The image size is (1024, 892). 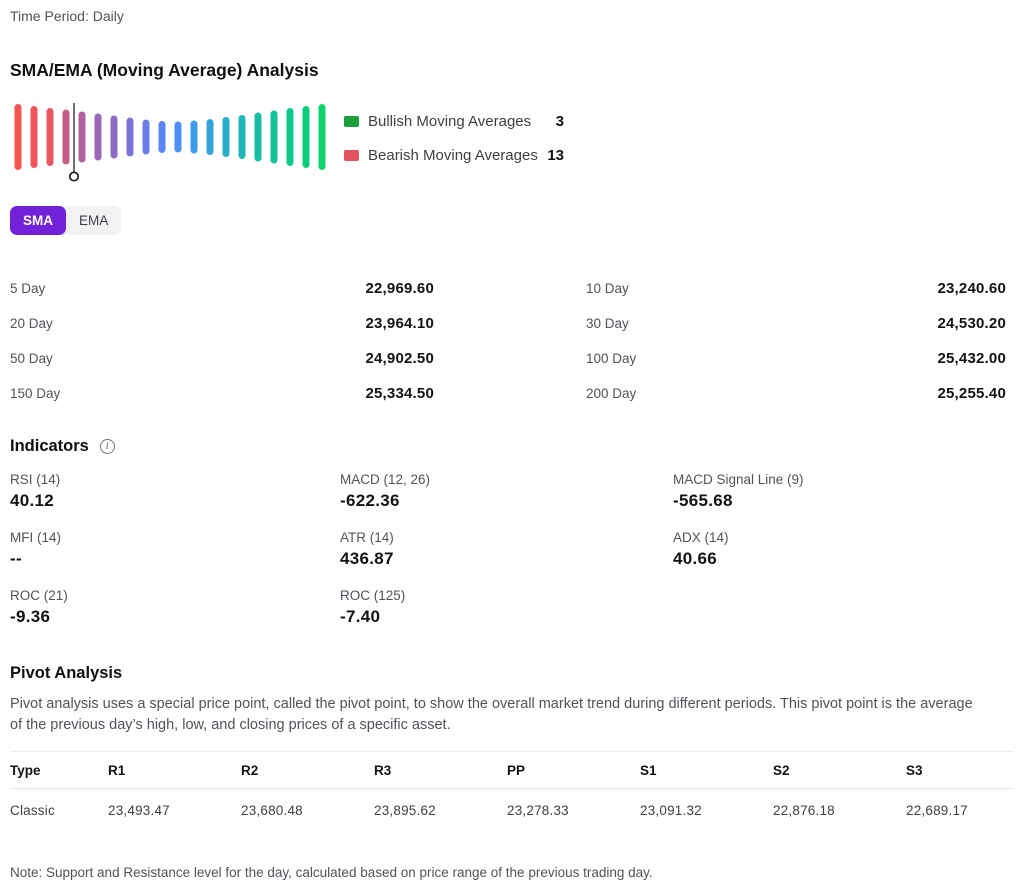 I want to click on ma-label: 20 Day, so click(x=31, y=323).